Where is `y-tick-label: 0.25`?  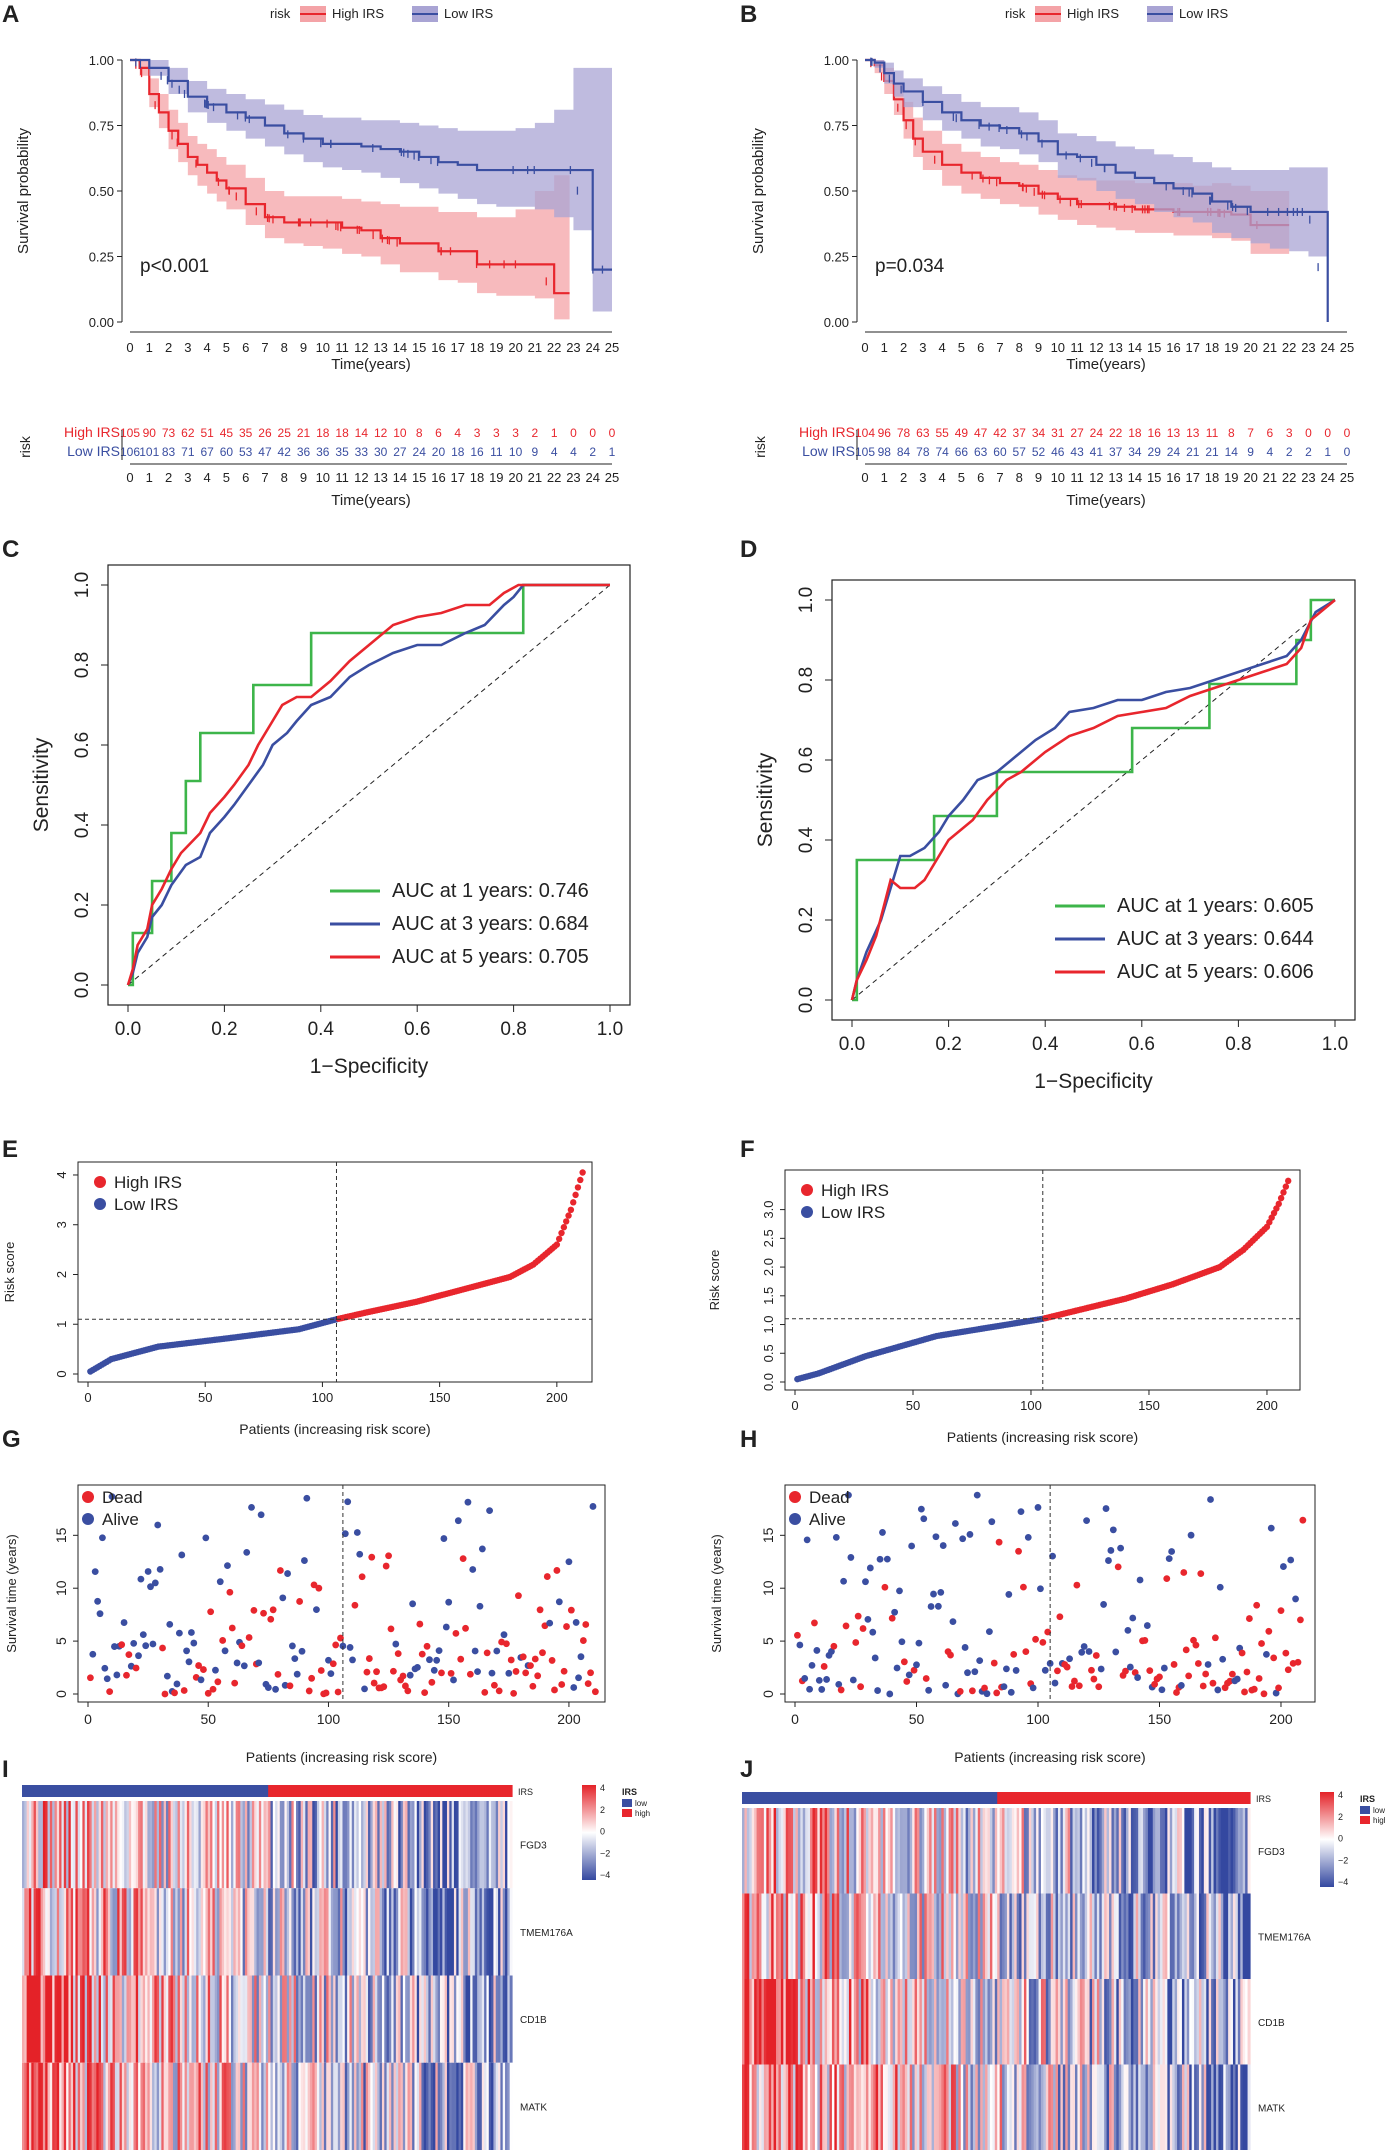
y-tick-label: 0.25 is located at coordinates (836, 257).